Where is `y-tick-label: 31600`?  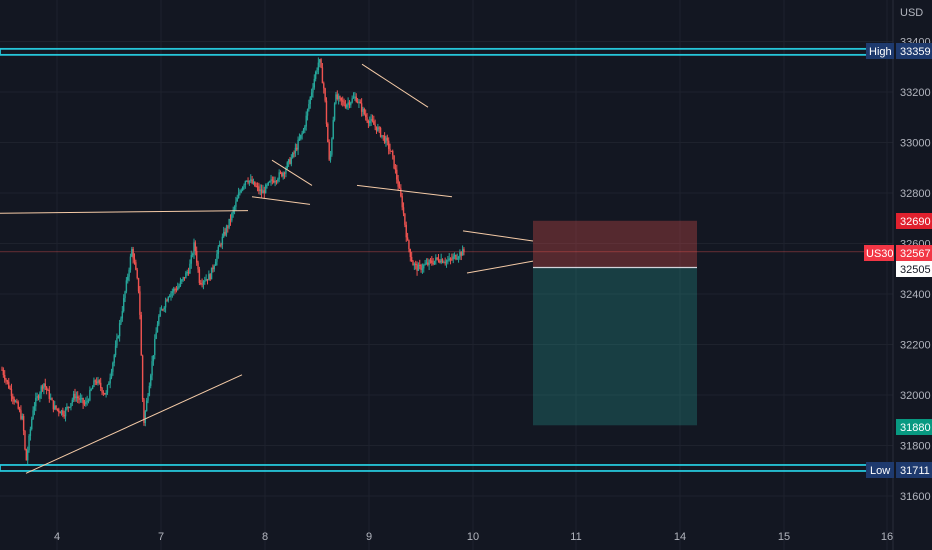 y-tick-label: 31600 is located at coordinates (915, 497).